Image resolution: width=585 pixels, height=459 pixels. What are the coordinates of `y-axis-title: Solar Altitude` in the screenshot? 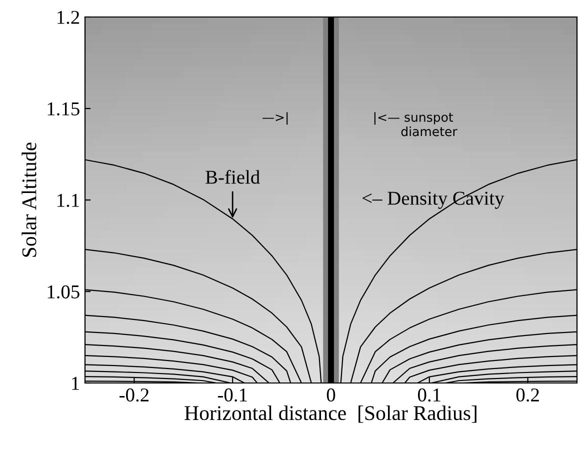 It's located at (29, 199).